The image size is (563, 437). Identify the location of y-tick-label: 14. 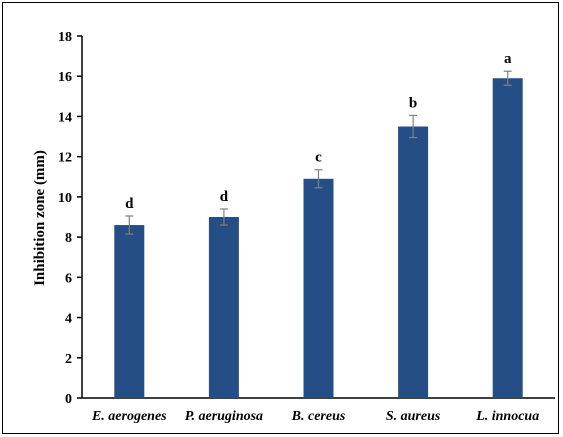
(65, 117).